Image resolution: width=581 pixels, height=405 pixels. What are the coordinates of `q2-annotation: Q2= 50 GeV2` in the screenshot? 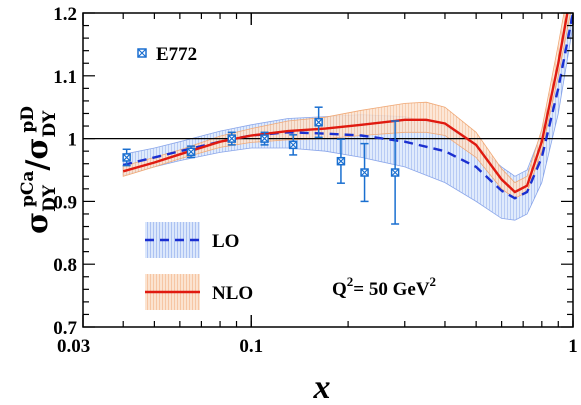 It's located at (384, 287).